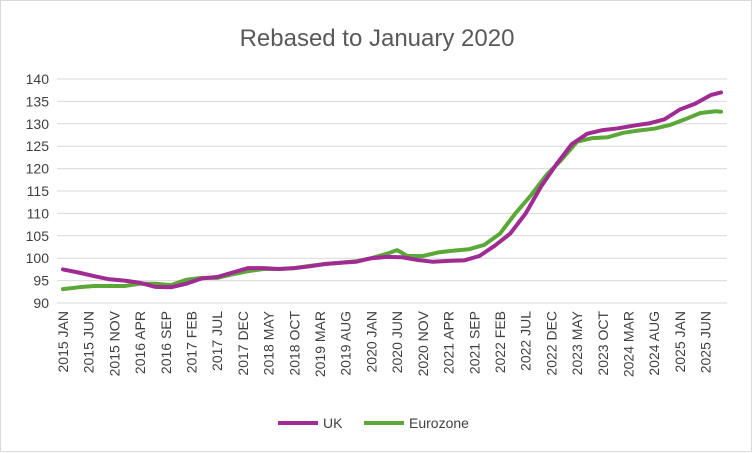 The width and height of the screenshot is (752, 453). Describe the element at coordinates (63, 341) in the screenshot. I see `x-tick-label: 2015 JAN` at that location.